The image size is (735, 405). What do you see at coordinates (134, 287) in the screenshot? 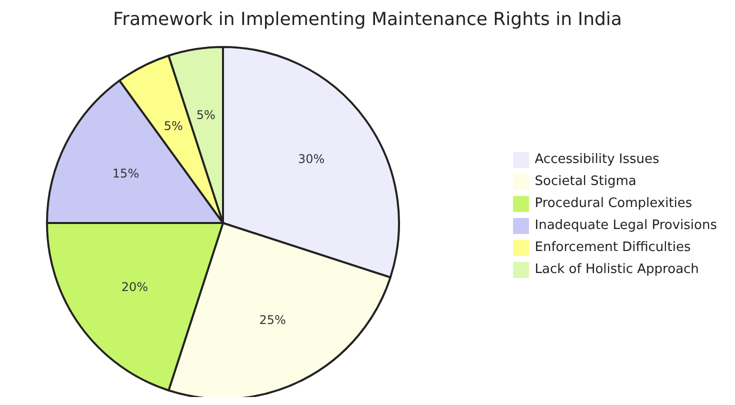
I see `data-label: 20%` at bounding box center [134, 287].